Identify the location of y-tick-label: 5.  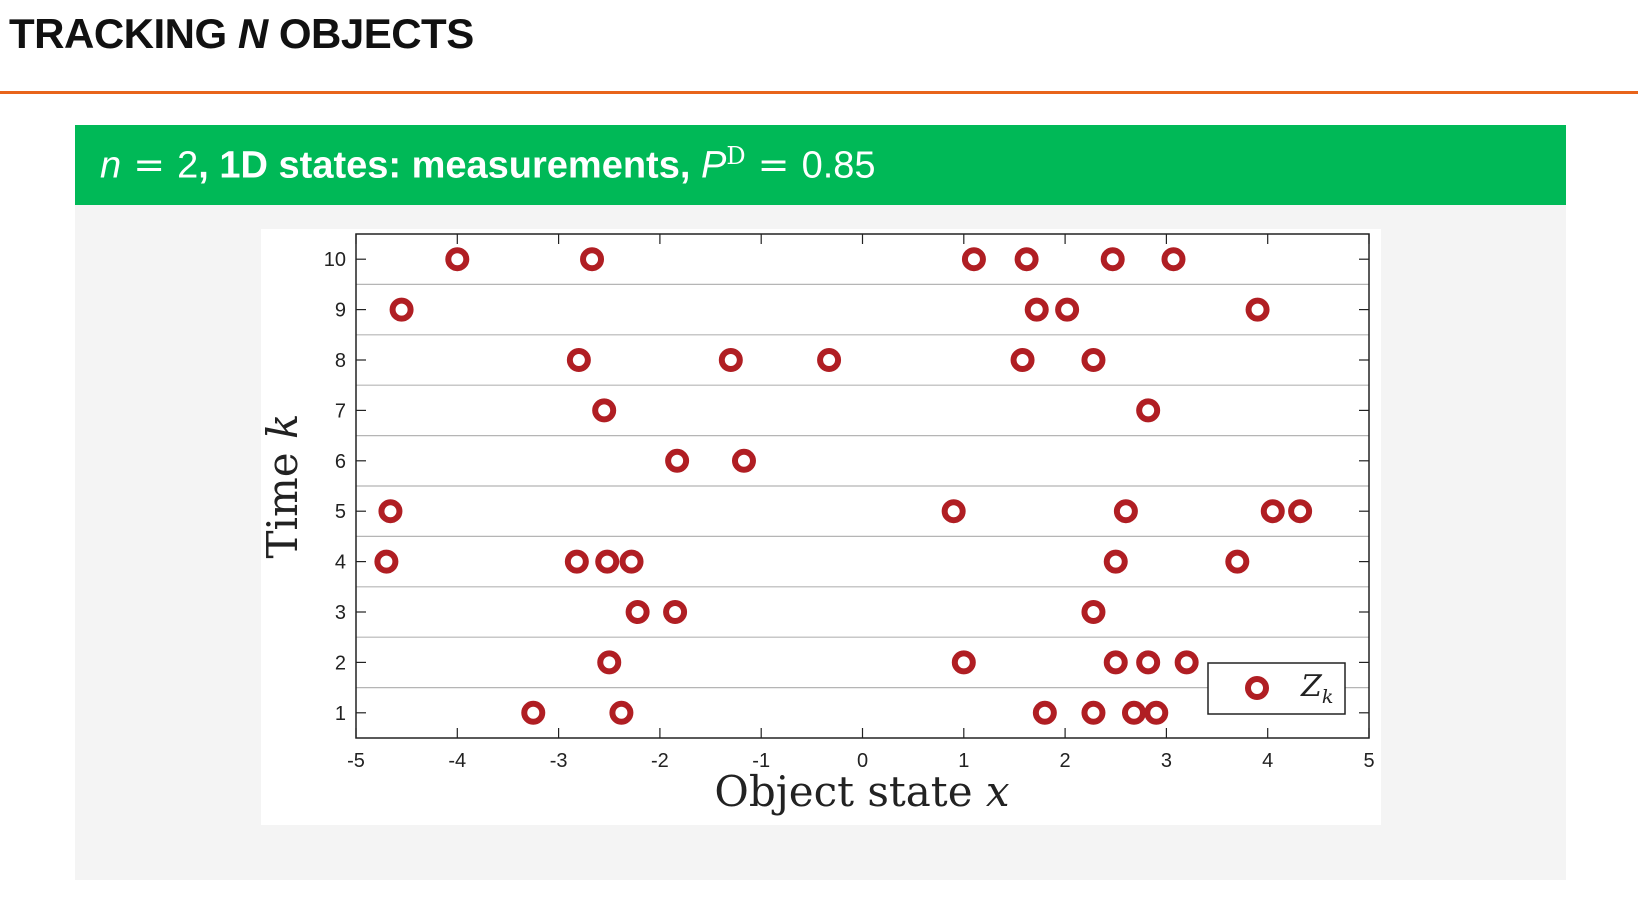
(340, 512).